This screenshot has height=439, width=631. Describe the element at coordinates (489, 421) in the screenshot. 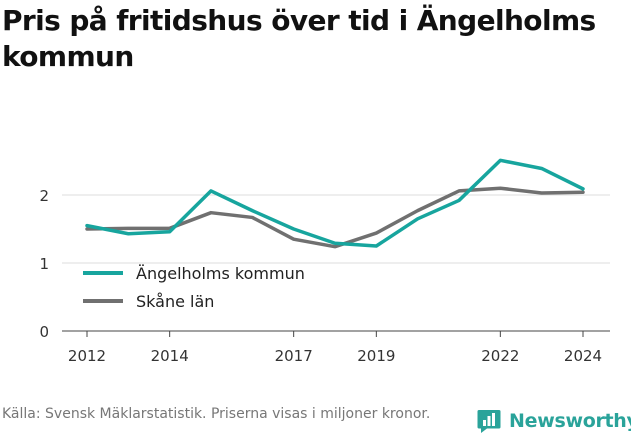

I see `newsworthy-logo-icon` at that location.